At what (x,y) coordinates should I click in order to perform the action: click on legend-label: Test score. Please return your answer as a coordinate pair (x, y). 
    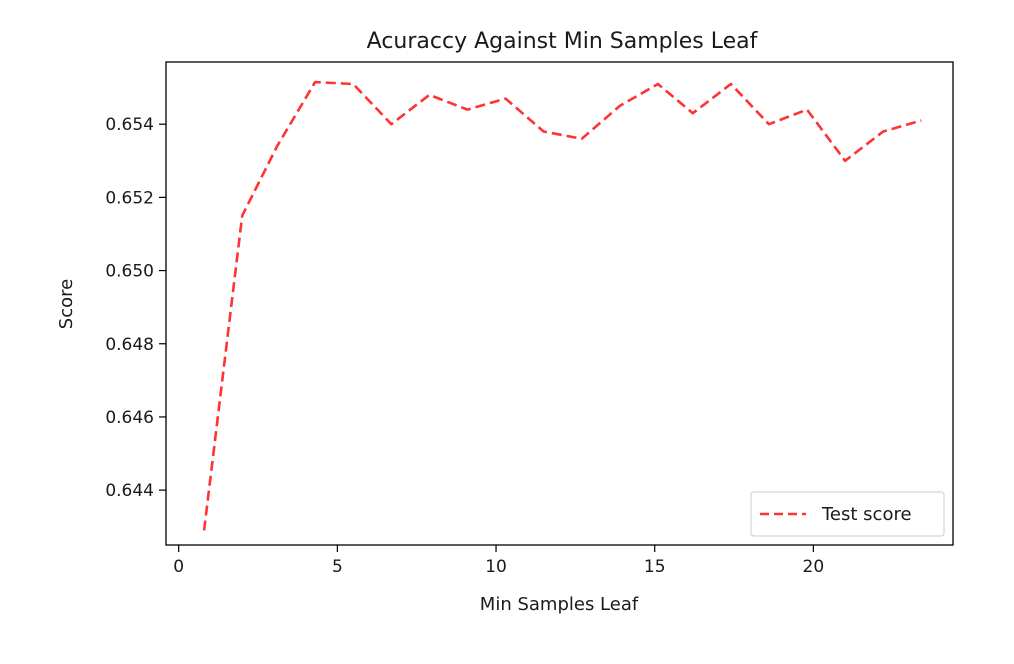
    Looking at the image, I should click on (866, 514).